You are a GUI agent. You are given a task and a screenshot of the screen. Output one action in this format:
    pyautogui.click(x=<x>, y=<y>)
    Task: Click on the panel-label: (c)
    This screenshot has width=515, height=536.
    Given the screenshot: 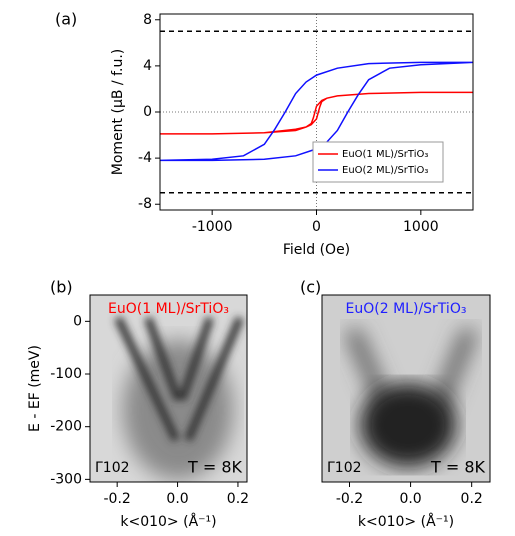 What is the action you would take?
    pyautogui.click(x=310, y=287)
    